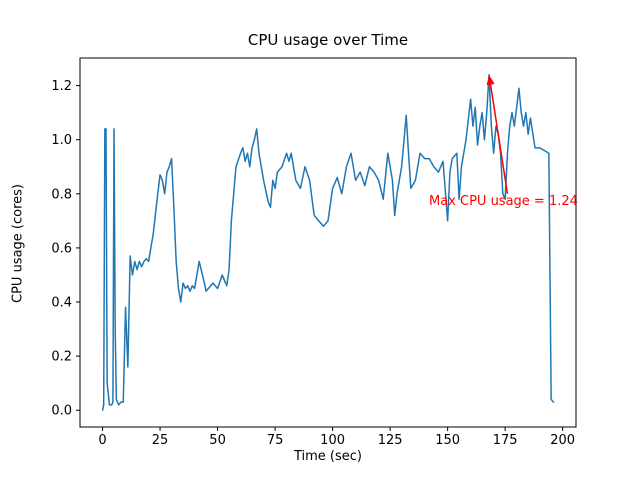  I want to click on x-tick-label: 150, so click(447, 440).